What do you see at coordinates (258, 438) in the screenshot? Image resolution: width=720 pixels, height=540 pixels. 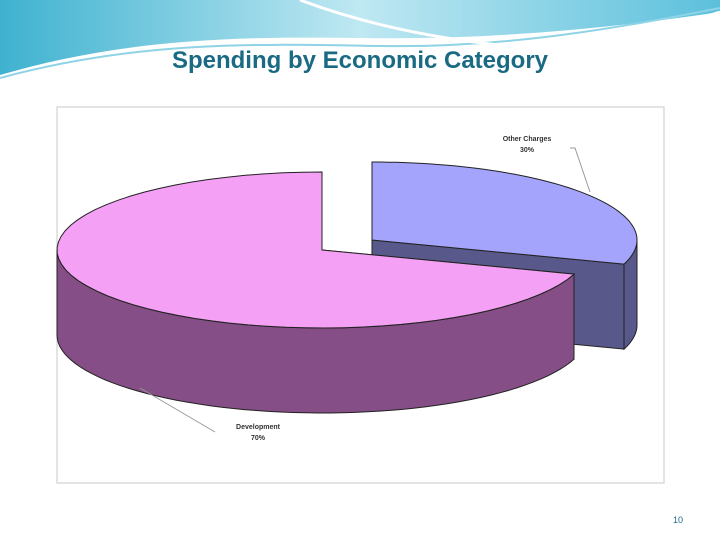 I see `value-label: 70%` at bounding box center [258, 438].